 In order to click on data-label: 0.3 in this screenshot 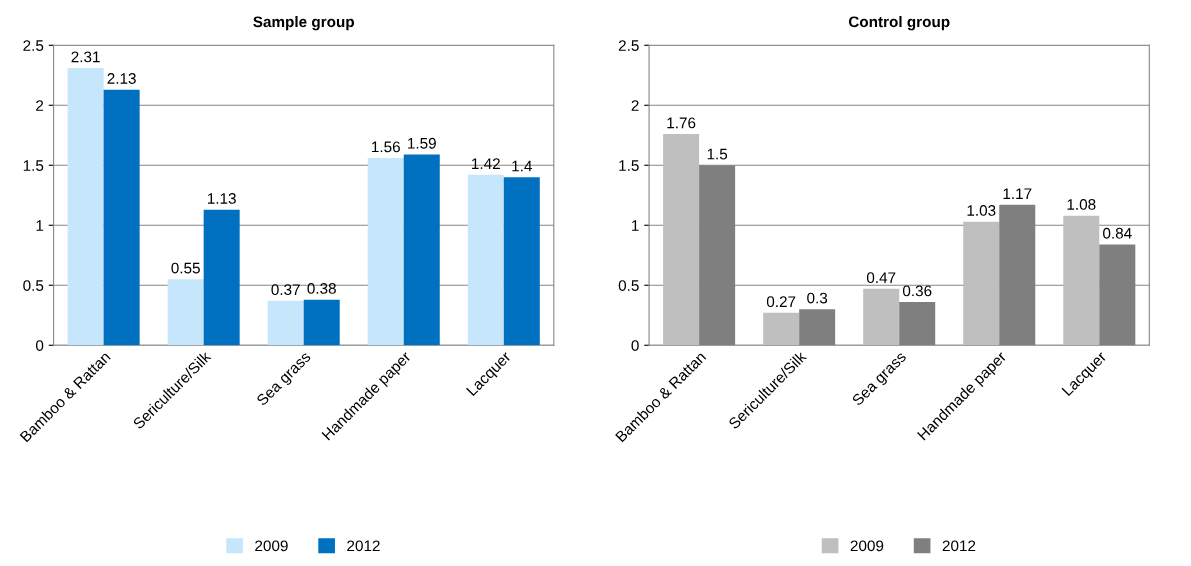, I will do `click(817, 298)`.